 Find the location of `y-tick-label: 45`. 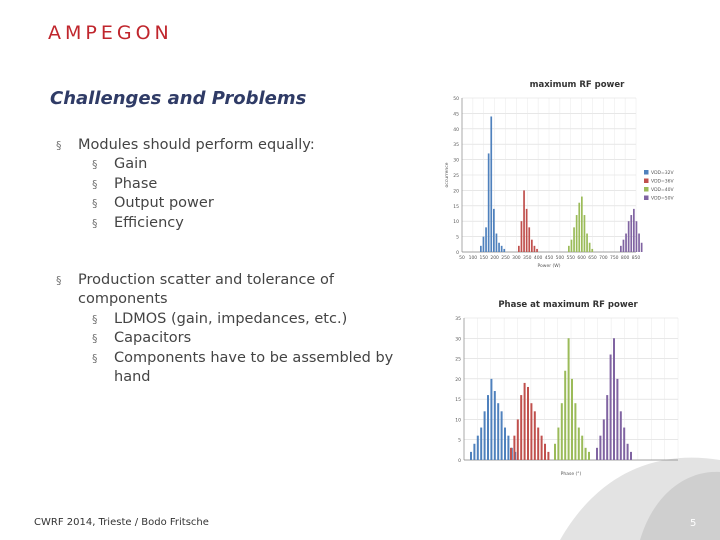

y-tick-label: 45 is located at coordinates (456, 114).